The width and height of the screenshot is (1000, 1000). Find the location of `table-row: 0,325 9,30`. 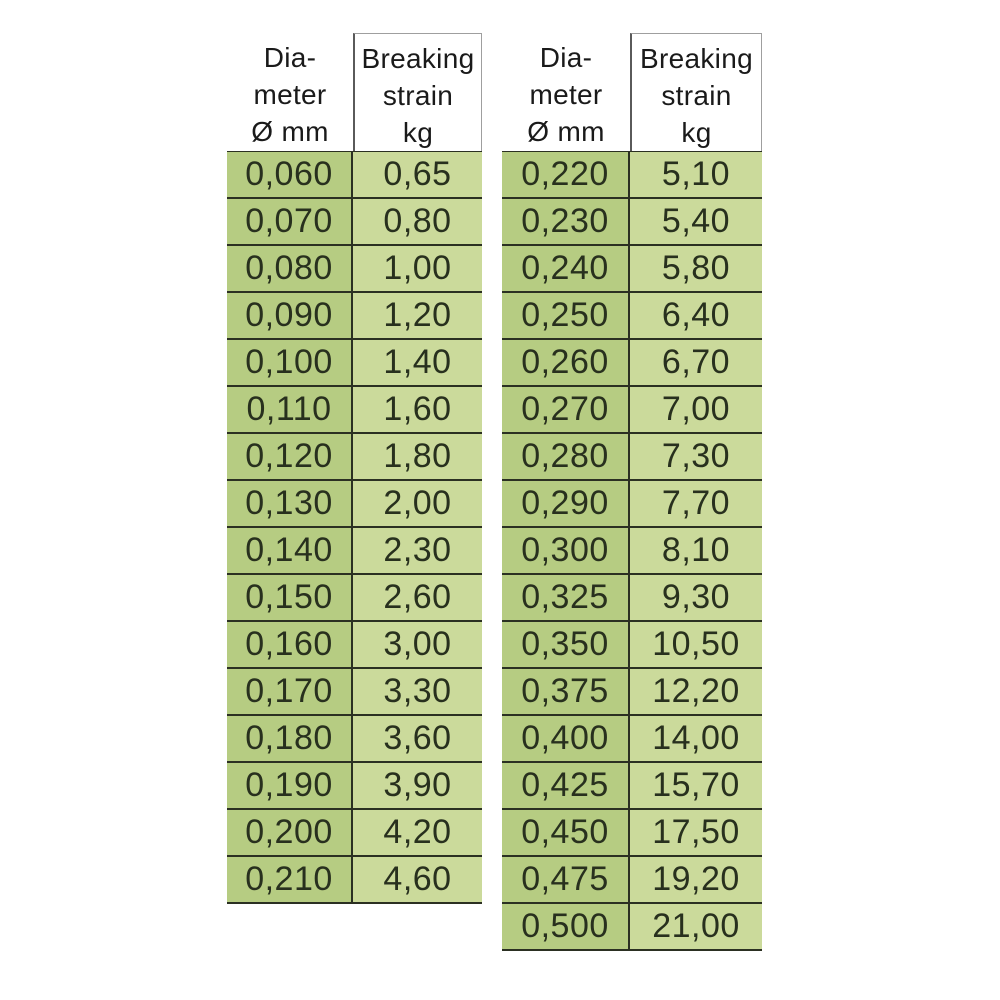

table-row: 0,325 9,30 is located at coordinates (632, 598).